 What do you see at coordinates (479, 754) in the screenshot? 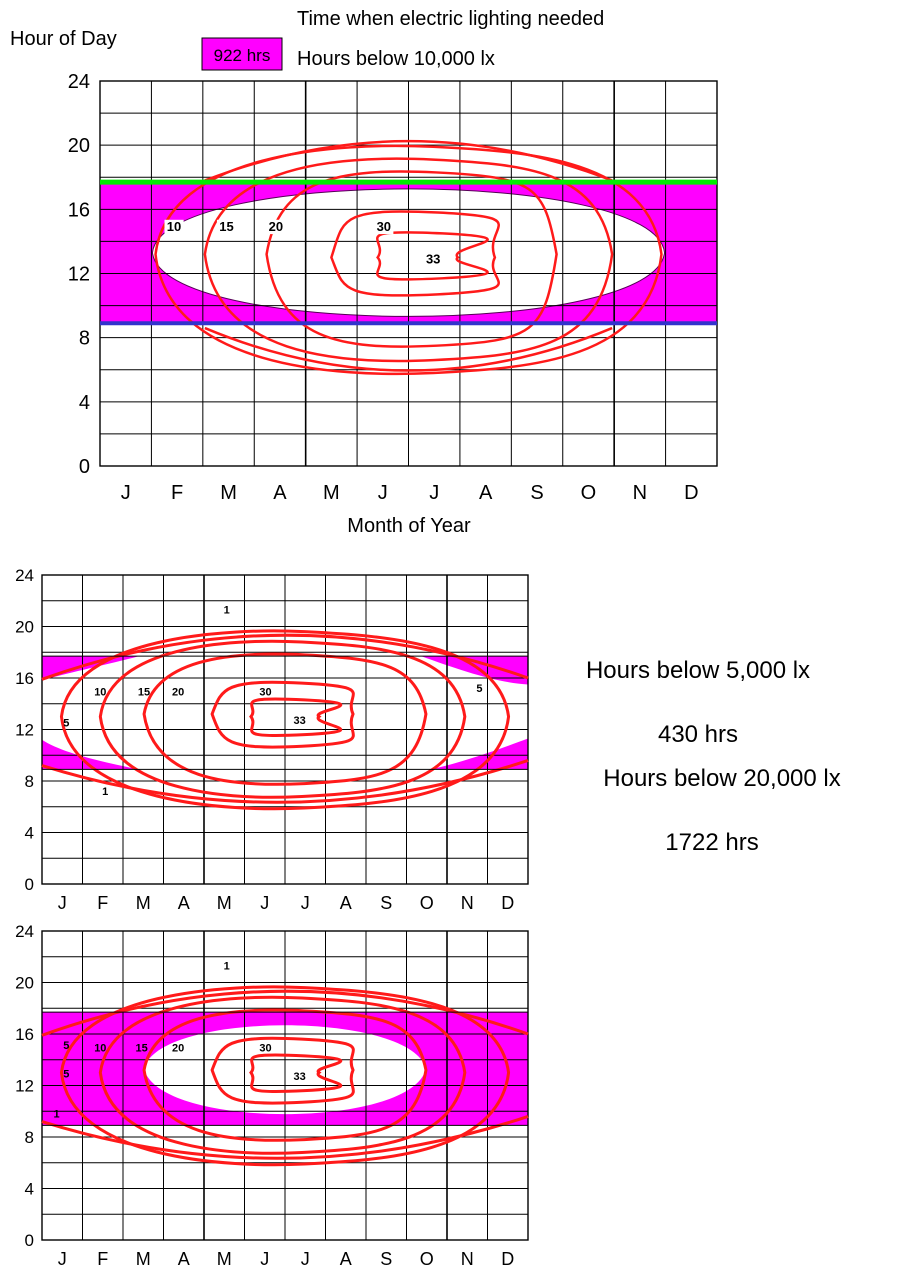
I see `shaded-region-right-morning` at bounding box center [479, 754].